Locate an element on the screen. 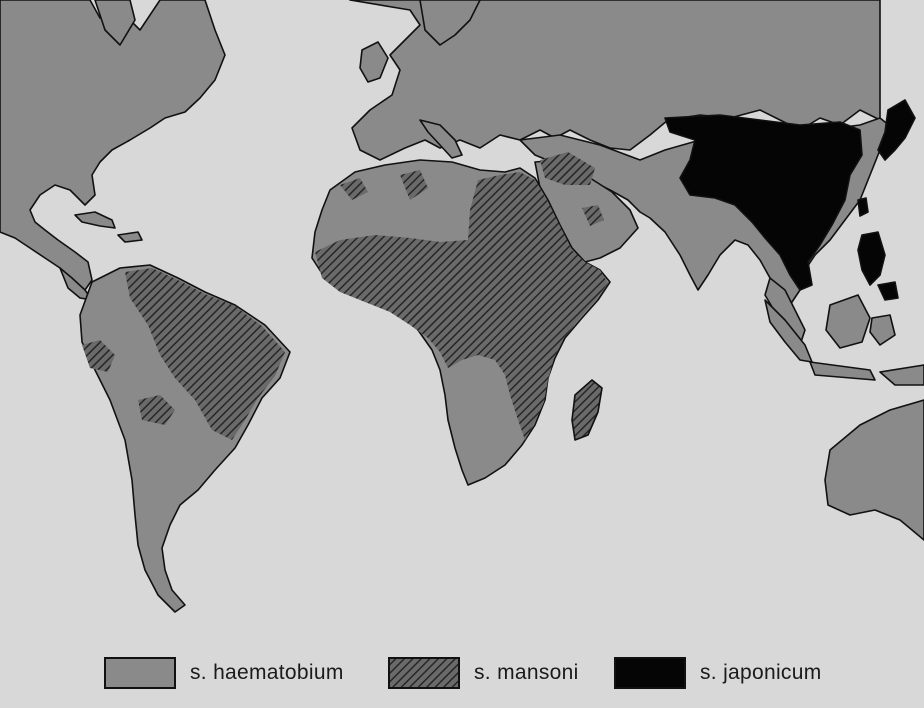 Image resolution: width=924 pixels, height=708 pixels. legend-label-haematobium: s. haematobium is located at coordinates (267, 672).